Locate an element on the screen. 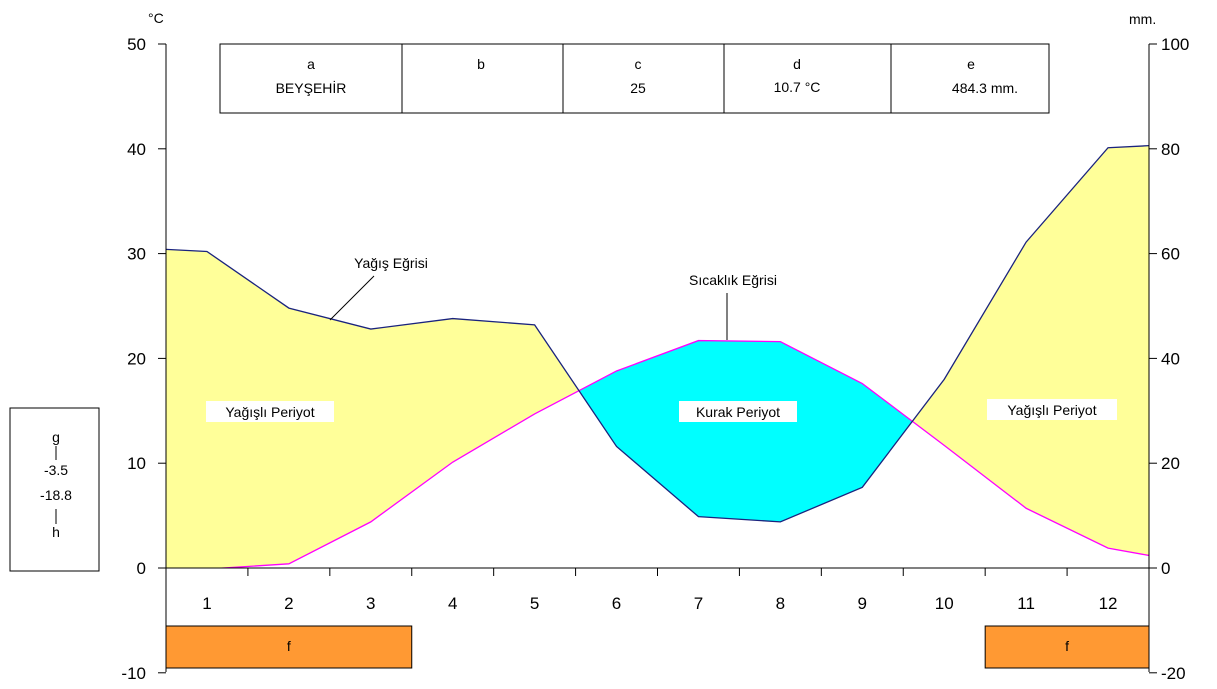 The image size is (1217, 689). info-value-c: 25 is located at coordinates (638, 88).